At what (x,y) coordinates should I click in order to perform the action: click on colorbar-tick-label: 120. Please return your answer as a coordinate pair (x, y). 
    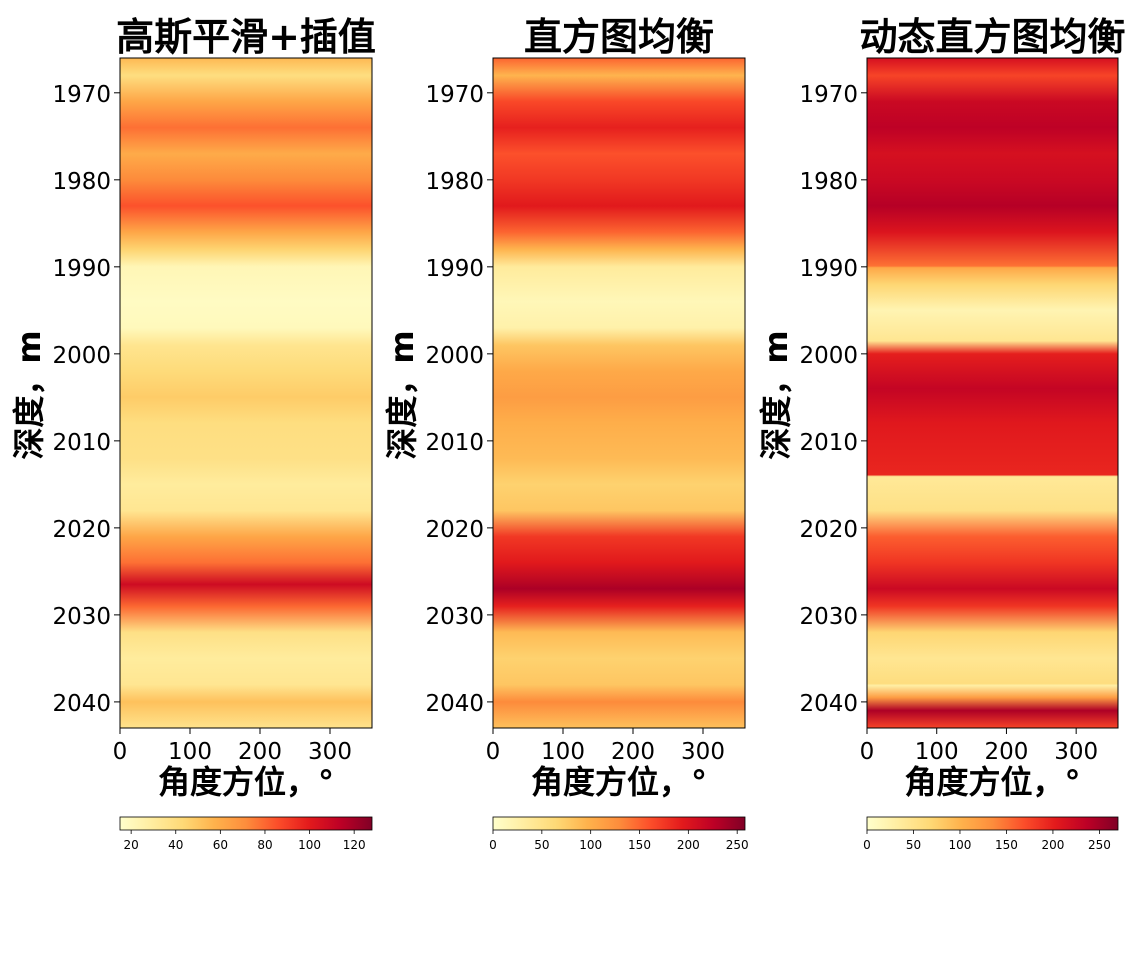
    Looking at the image, I should click on (354, 845).